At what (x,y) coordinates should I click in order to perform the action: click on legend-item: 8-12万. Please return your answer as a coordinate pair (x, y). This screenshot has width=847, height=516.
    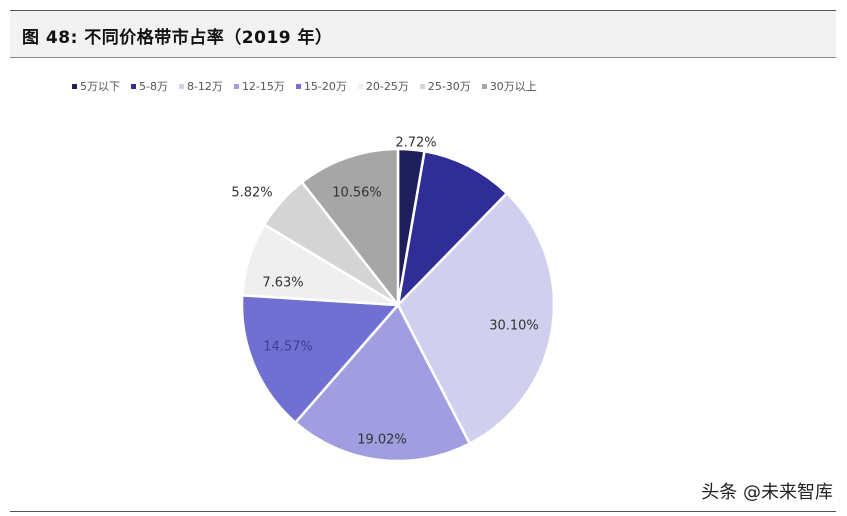
    Looking at the image, I should click on (200, 86).